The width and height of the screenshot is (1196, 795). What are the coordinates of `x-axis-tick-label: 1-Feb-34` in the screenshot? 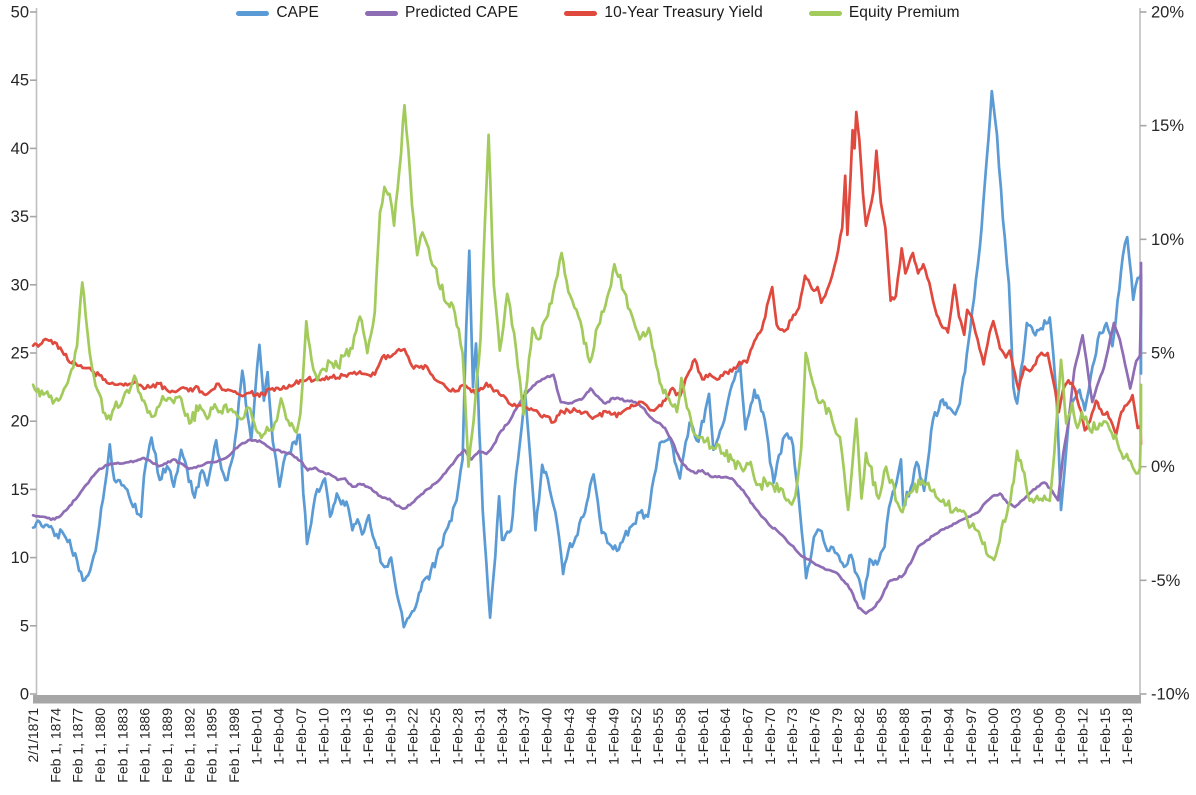 It's located at (502, 736).